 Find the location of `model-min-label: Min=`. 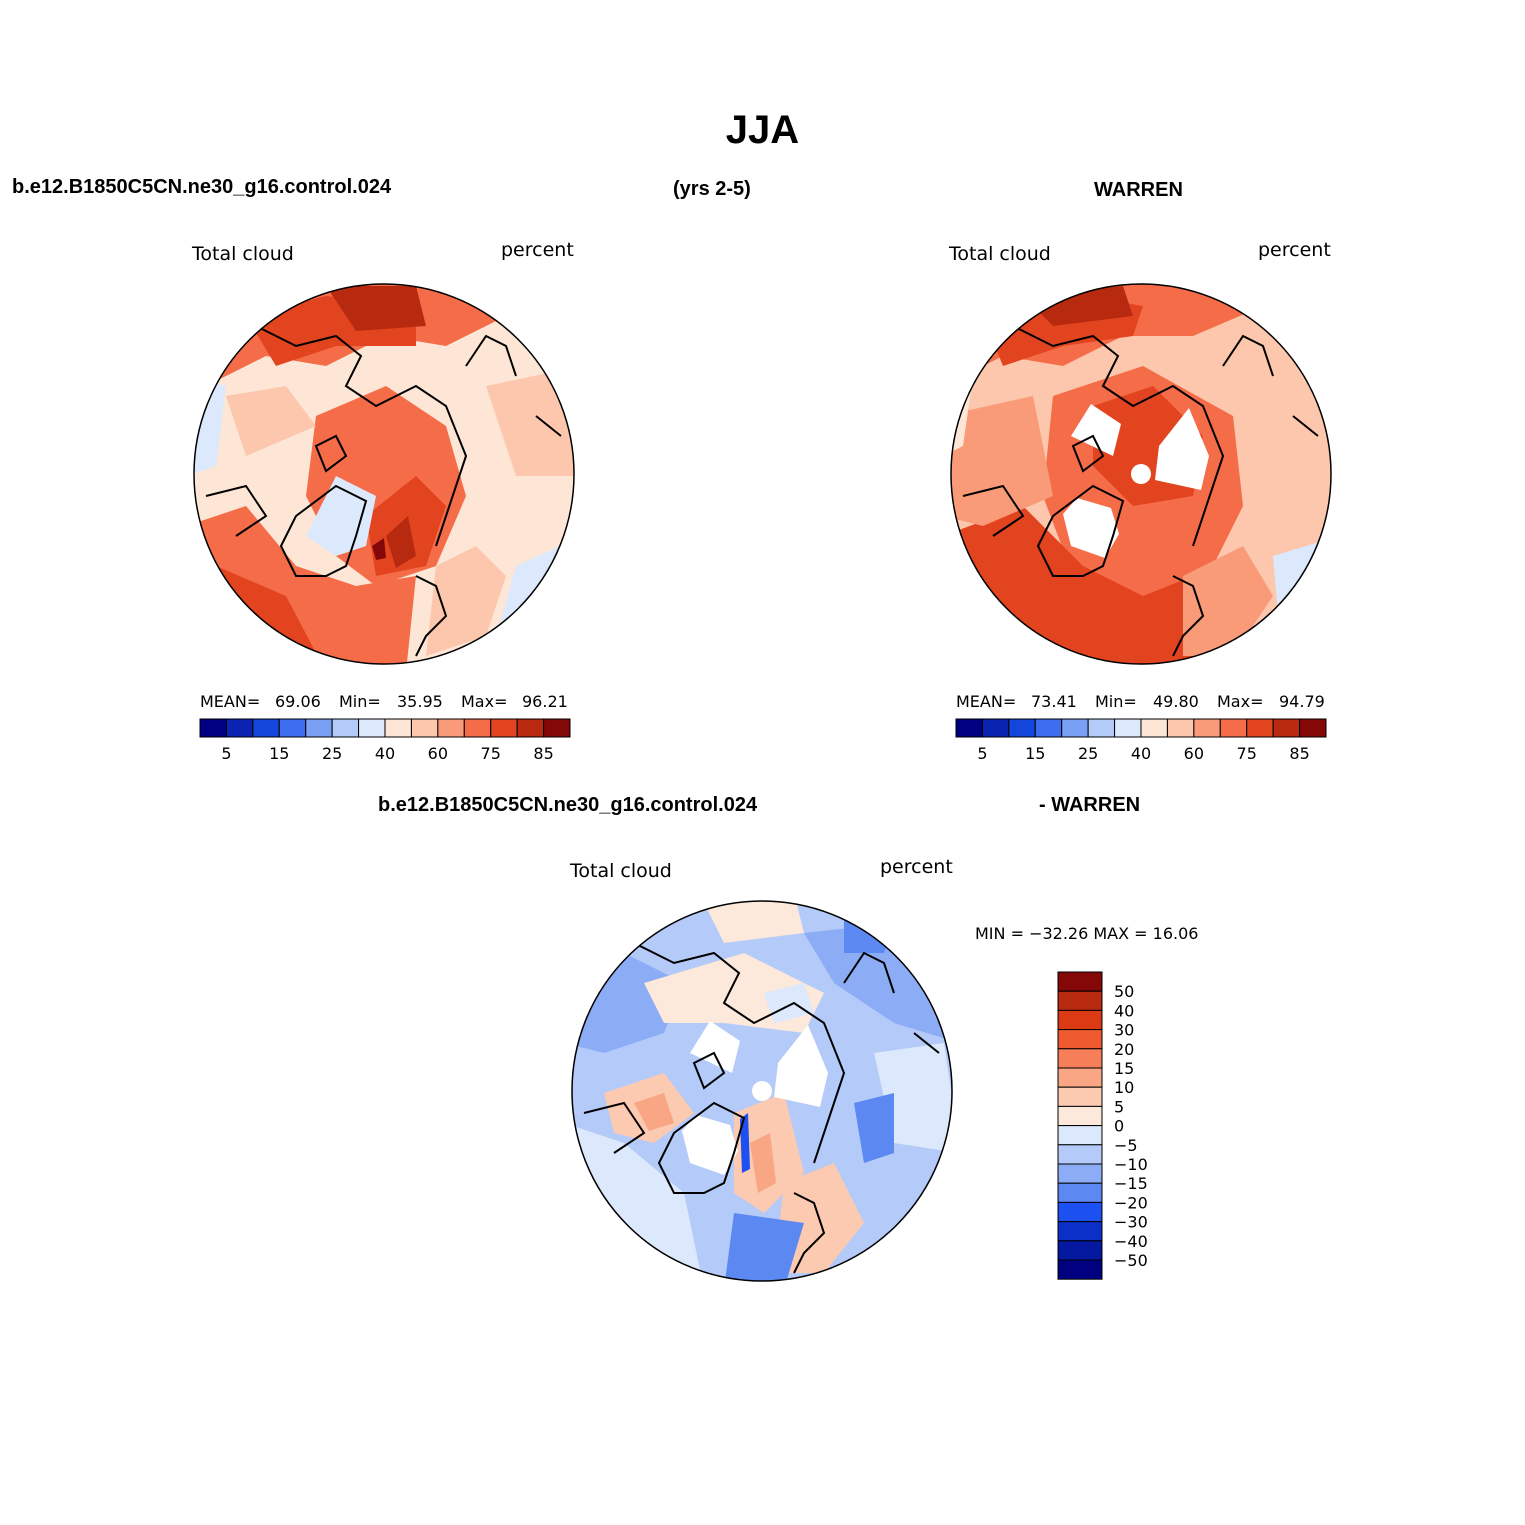

model-min-label: Min= is located at coordinates (360, 701).